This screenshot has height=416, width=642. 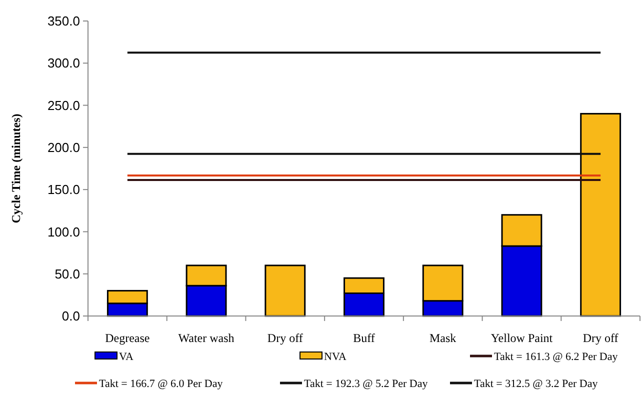 I want to click on y-tick-label: 150.0, so click(x=63, y=190).